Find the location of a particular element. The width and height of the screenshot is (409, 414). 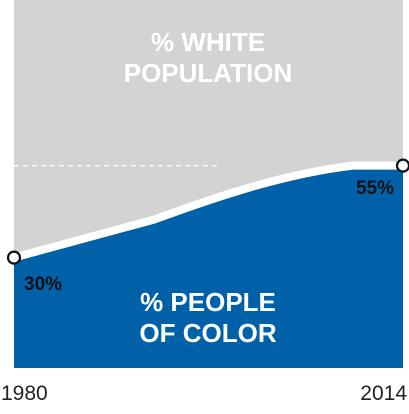

x-tick-1980: 1980 is located at coordinates (24, 393).